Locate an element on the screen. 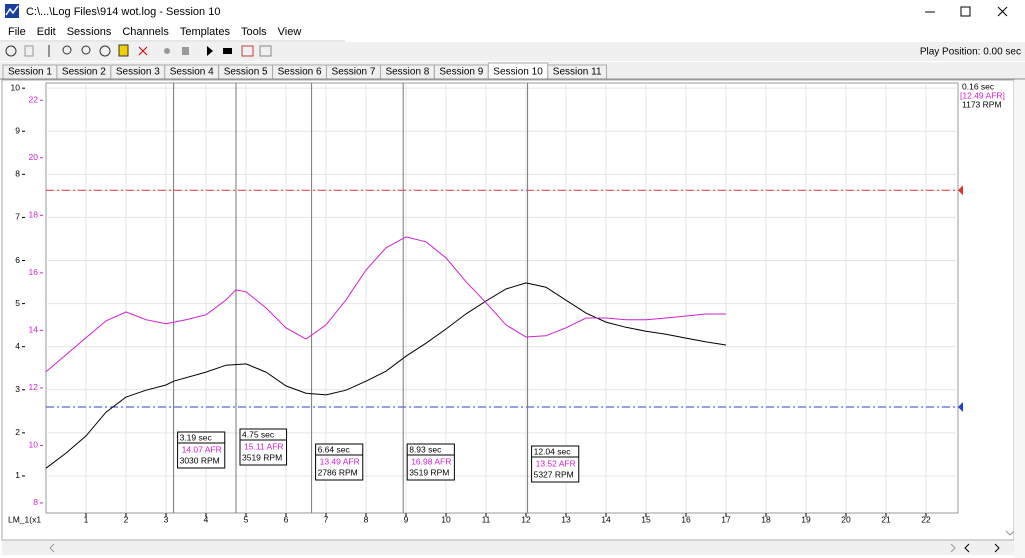 This screenshot has width=1025, height=558. tool-clear is located at coordinates (143, 51).